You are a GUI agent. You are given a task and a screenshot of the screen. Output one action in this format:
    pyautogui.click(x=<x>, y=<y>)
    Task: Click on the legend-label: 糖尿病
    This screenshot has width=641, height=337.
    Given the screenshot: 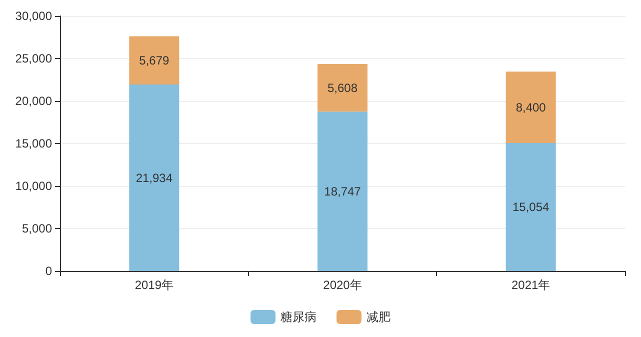 What is the action you would take?
    pyautogui.click(x=298, y=317)
    